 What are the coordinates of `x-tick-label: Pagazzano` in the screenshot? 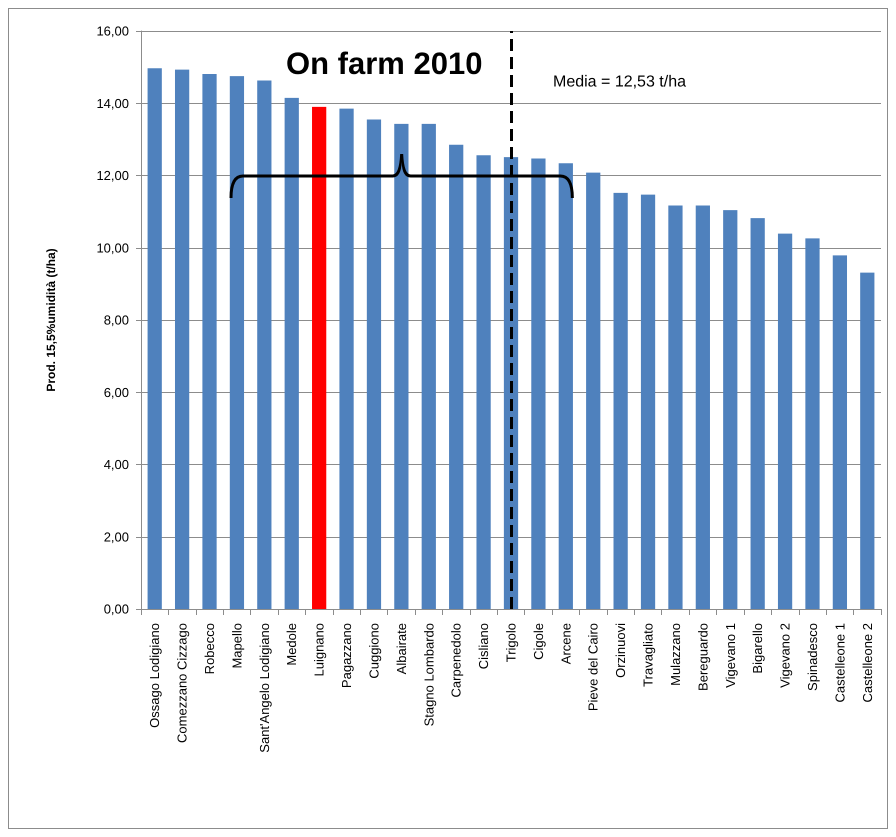 It's located at (346, 655).